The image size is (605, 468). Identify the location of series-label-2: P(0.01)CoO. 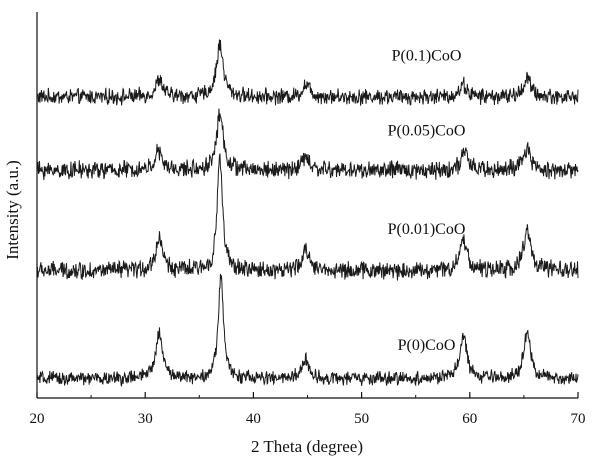
(427, 229).